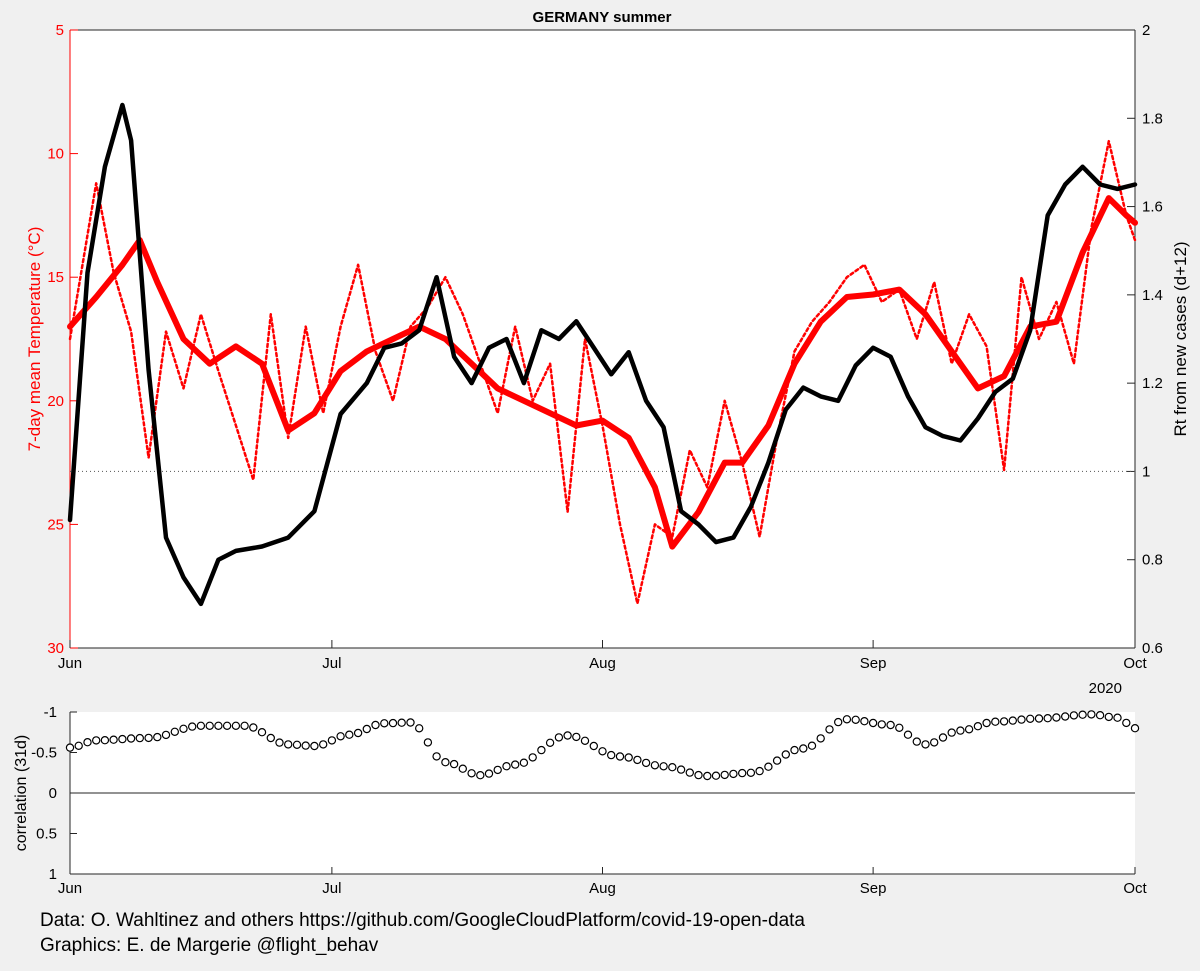 Image resolution: width=1200 pixels, height=971 pixels. Describe the element at coordinates (55, 648) in the screenshot. I see `left-tick-label: 30` at that location.